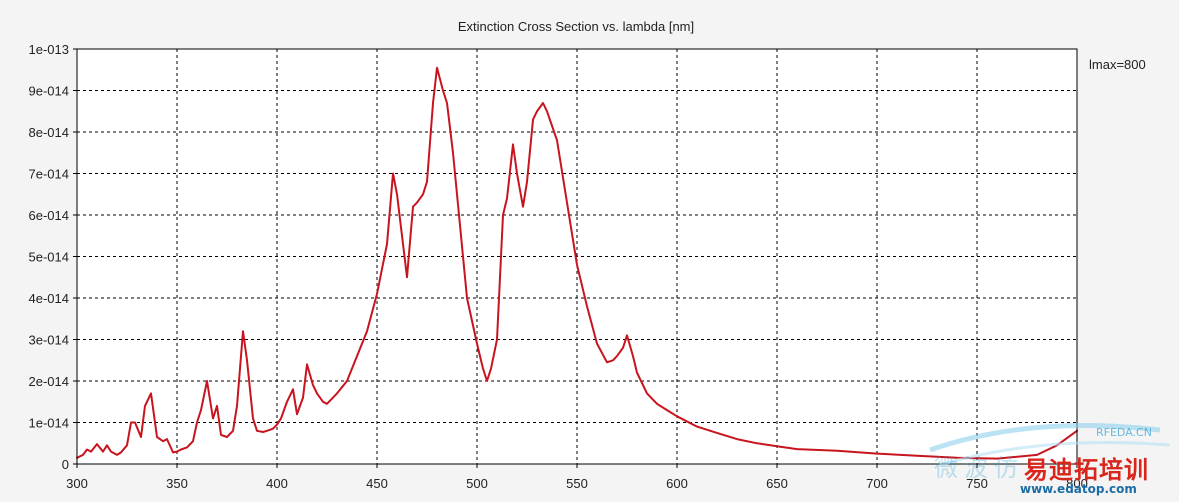 The width and height of the screenshot is (1179, 502). Describe the element at coordinates (49, 215) in the screenshot. I see `y-tick-label: 6e-014` at that location.